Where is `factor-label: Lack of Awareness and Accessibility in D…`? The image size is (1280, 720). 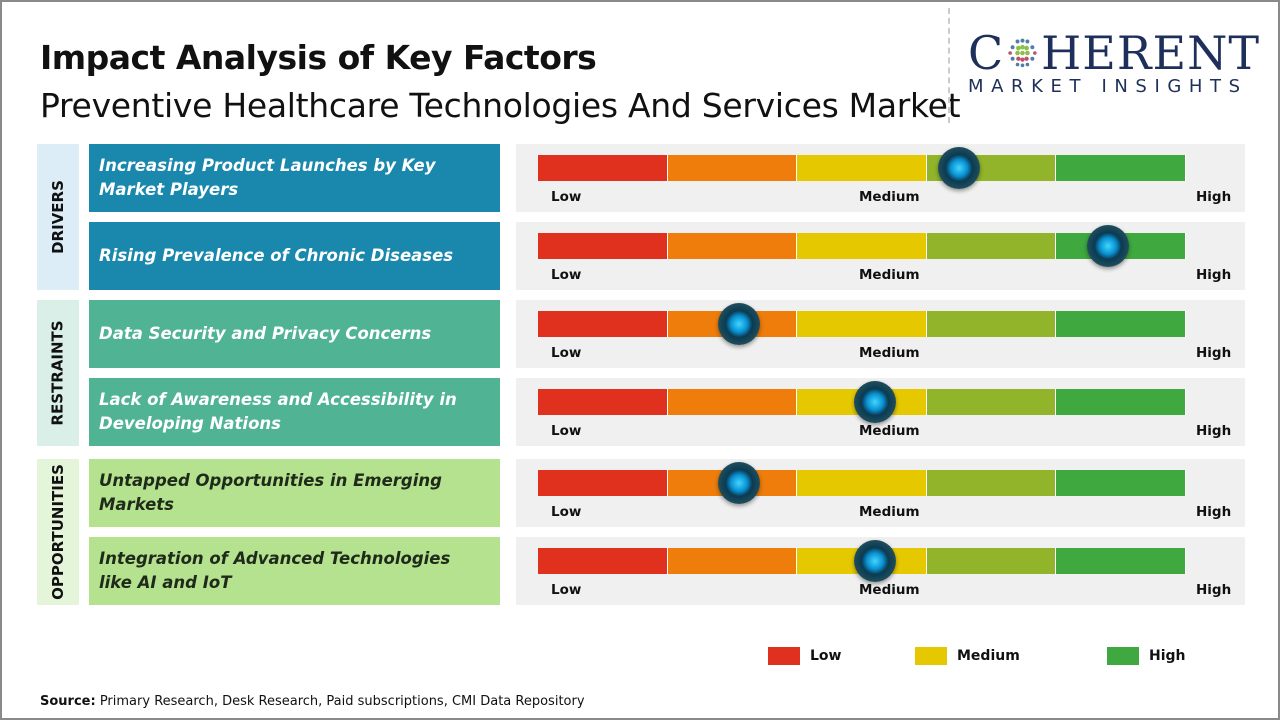 factor-label: Lack of Awareness and Accessibility in D… is located at coordinates (294, 412).